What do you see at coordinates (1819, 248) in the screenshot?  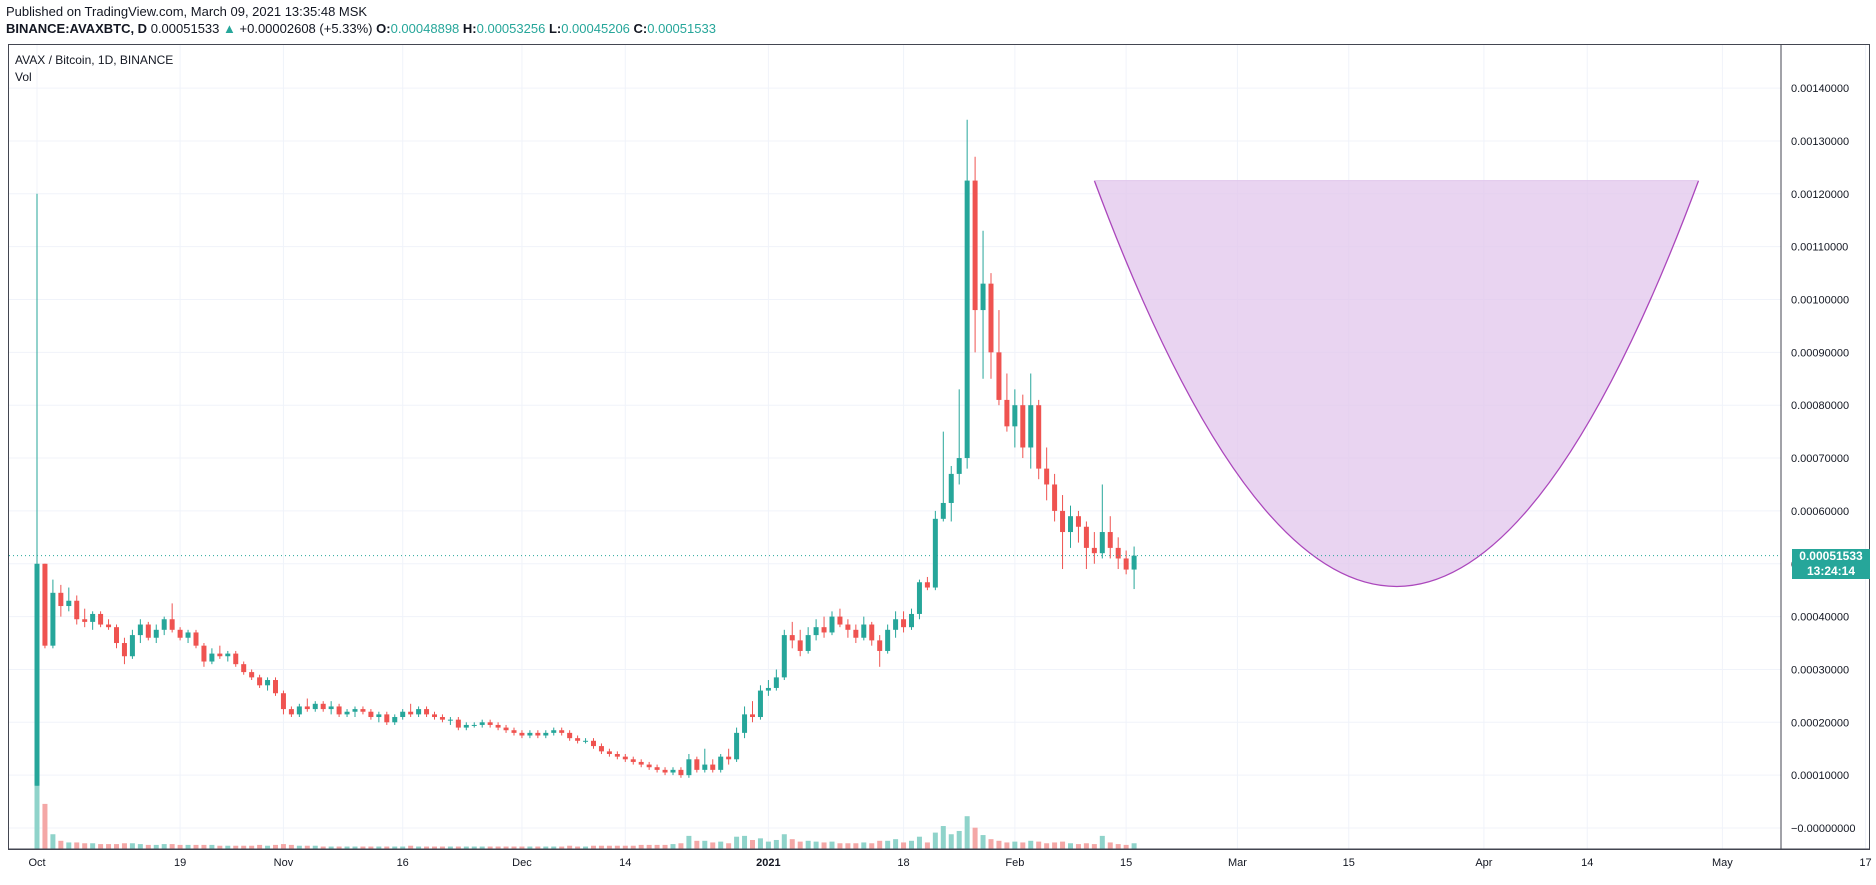 I see `price-tick-label: 0.00110000` at bounding box center [1819, 248].